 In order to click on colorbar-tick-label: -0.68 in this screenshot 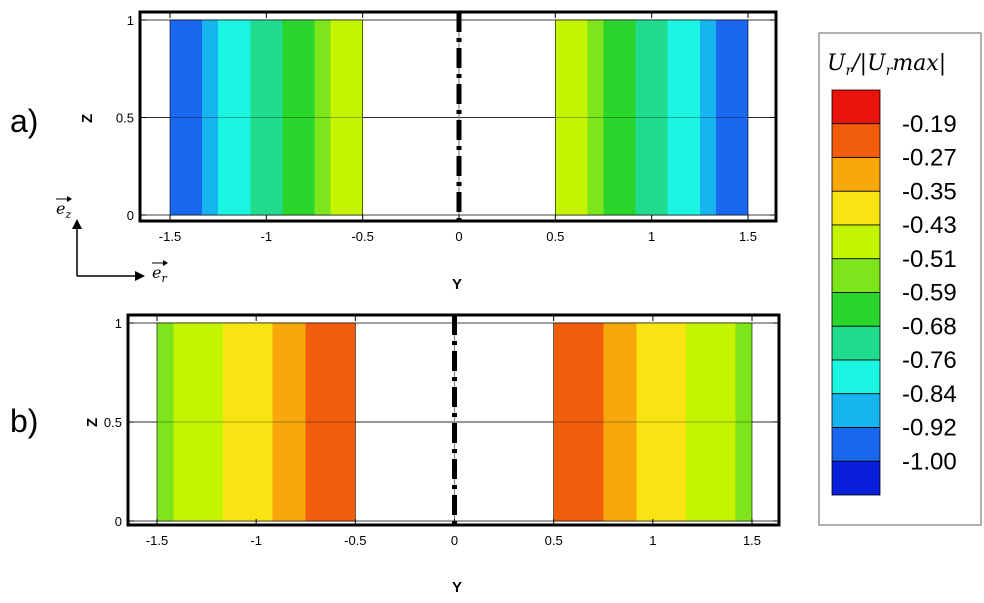, I will do `click(929, 326)`.